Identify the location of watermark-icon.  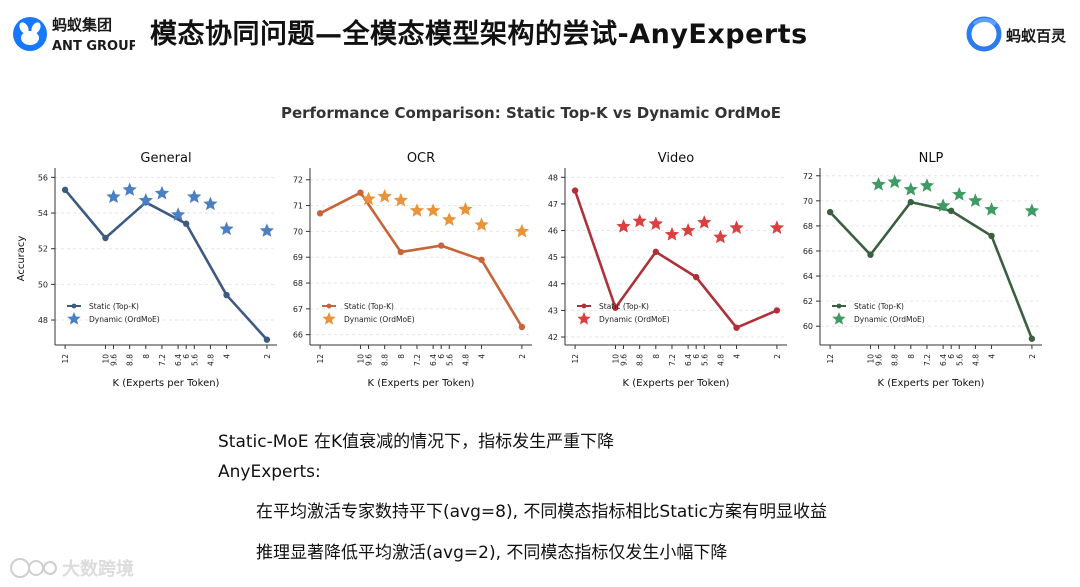
(33, 568).